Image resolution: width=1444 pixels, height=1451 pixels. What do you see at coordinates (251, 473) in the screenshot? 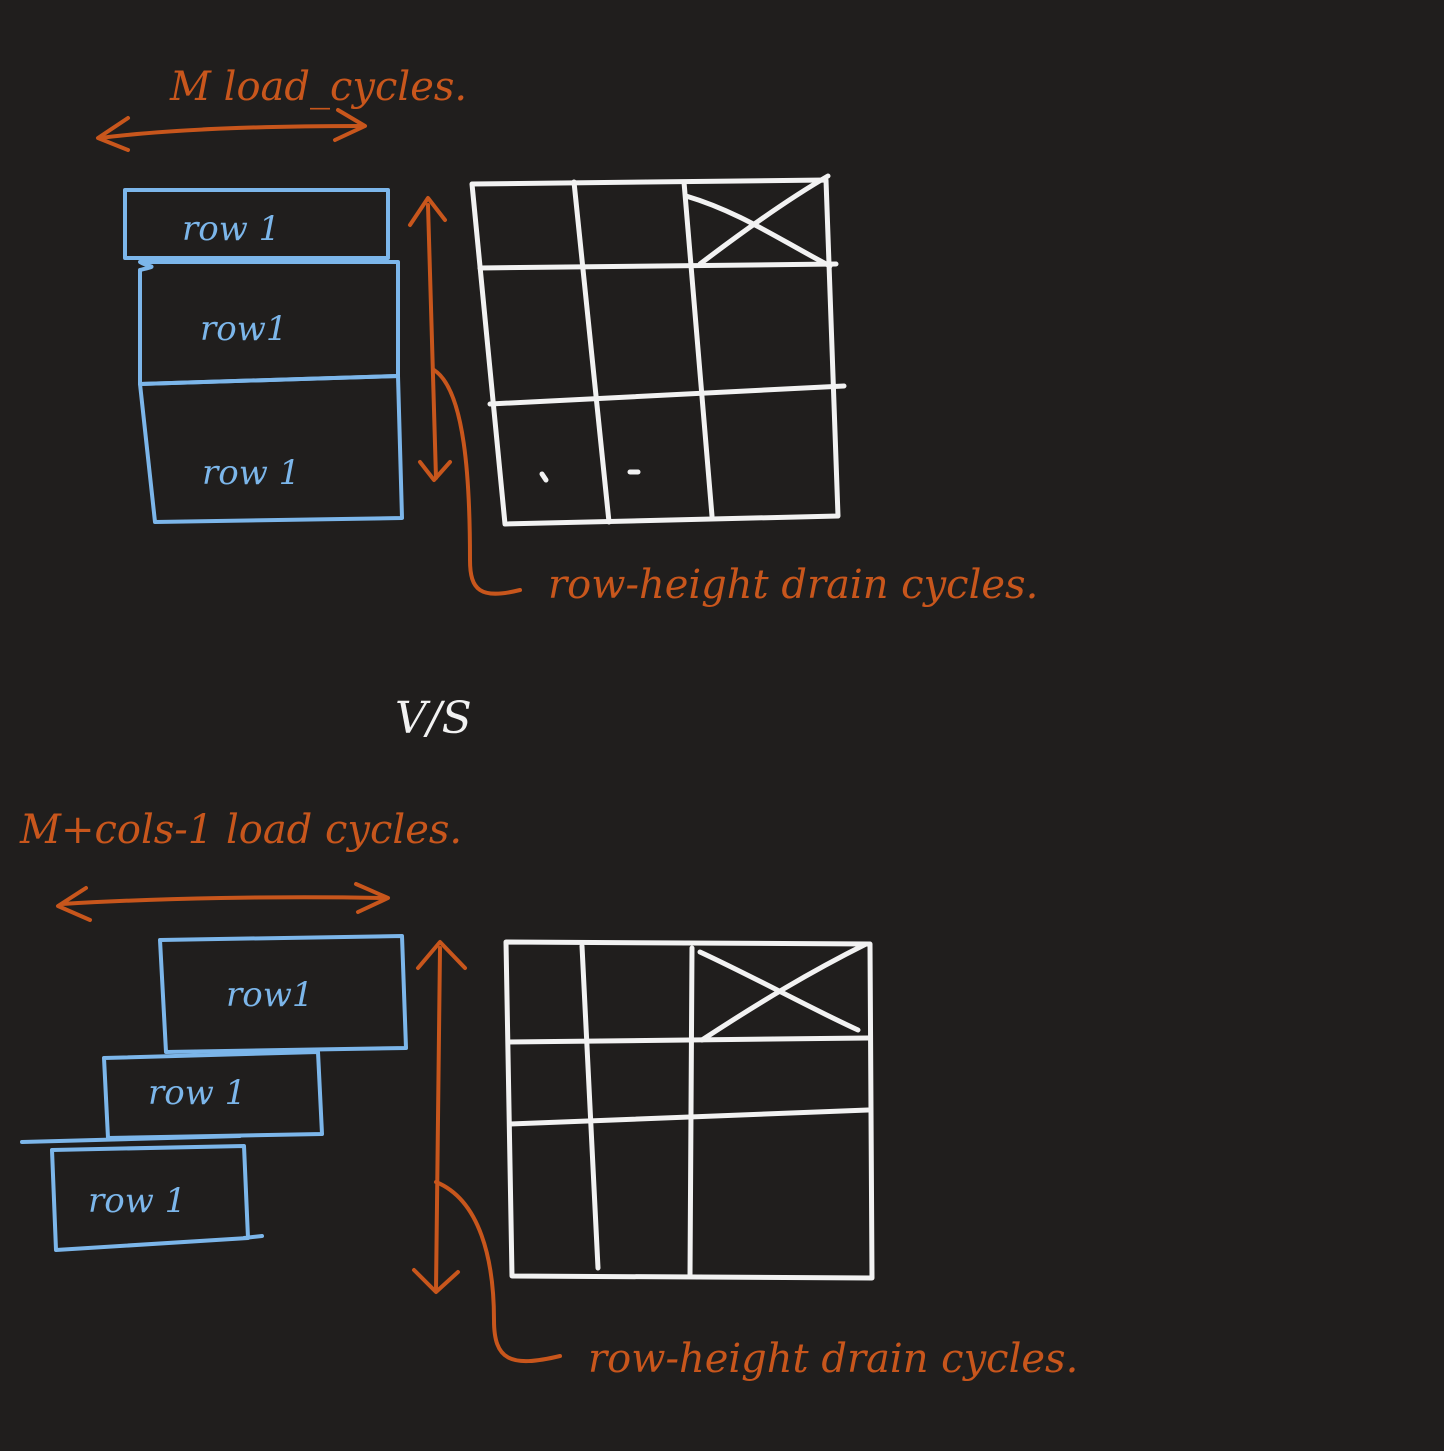
I see `top-row-label-3: row 1` at bounding box center [251, 473].